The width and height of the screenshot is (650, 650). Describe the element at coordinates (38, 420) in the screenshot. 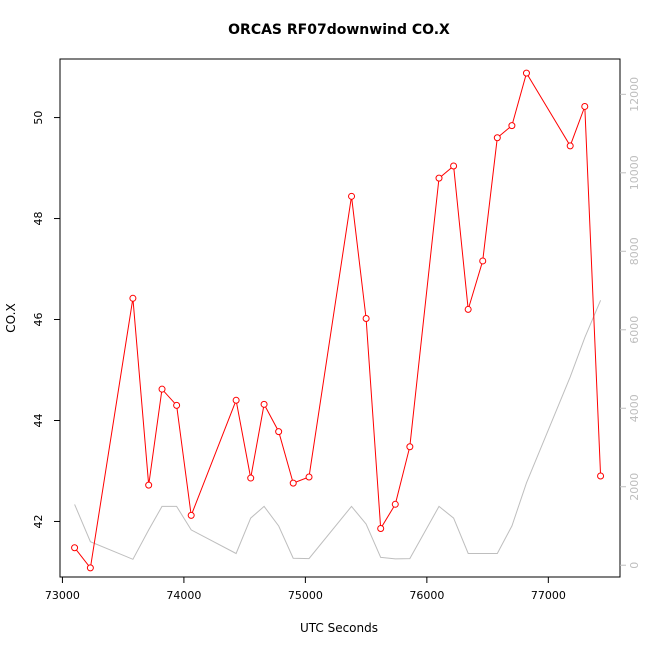

I see `y-tick-label: 44` at that location.